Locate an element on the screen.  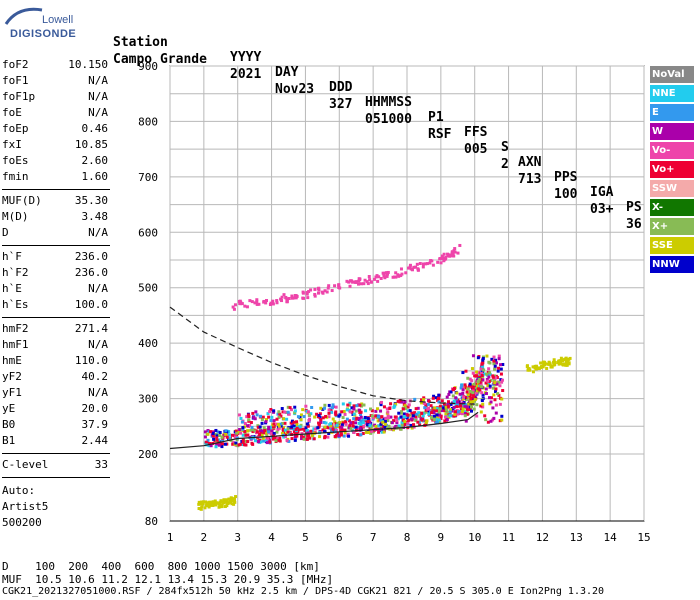
logo-product: DIGISONDE is located at coordinates (43, 34).